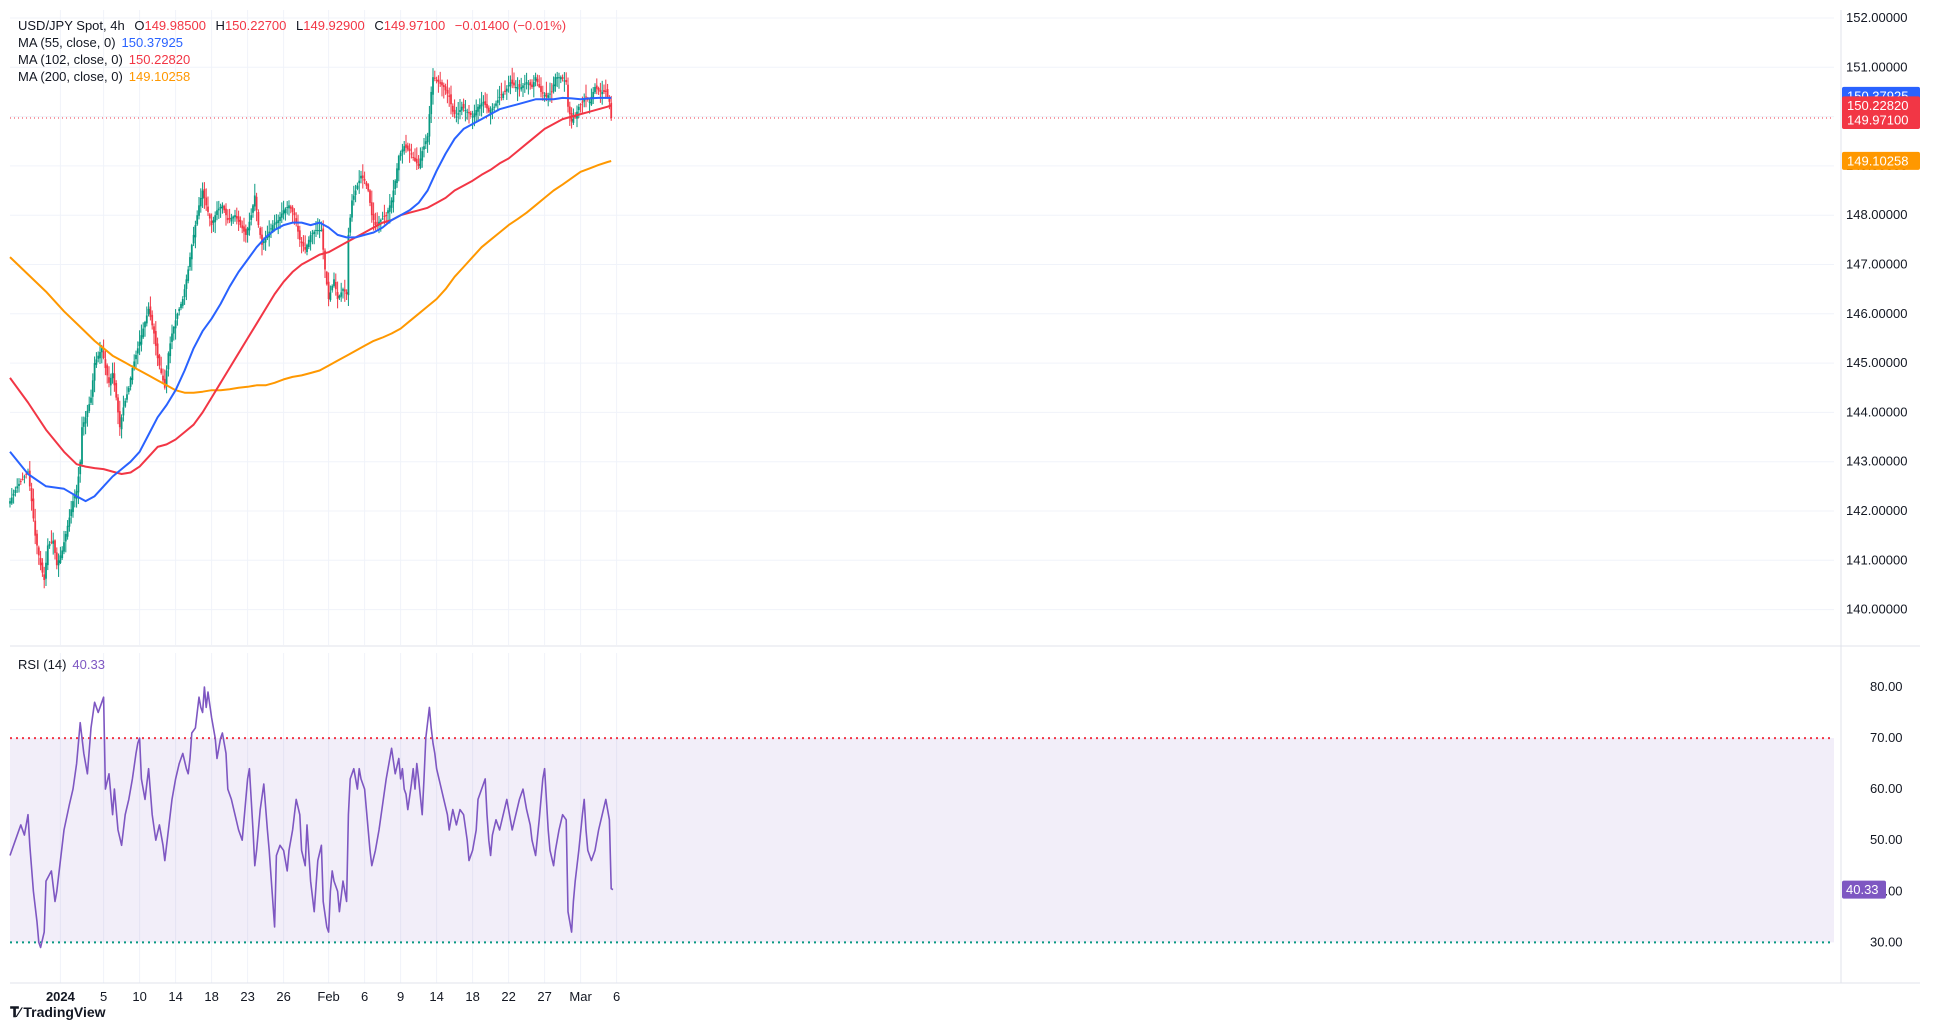 This screenshot has height=1030, width=1936. Describe the element at coordinates (364, 996) in the screenshot. I see `time-tick-label: 6` at that location.